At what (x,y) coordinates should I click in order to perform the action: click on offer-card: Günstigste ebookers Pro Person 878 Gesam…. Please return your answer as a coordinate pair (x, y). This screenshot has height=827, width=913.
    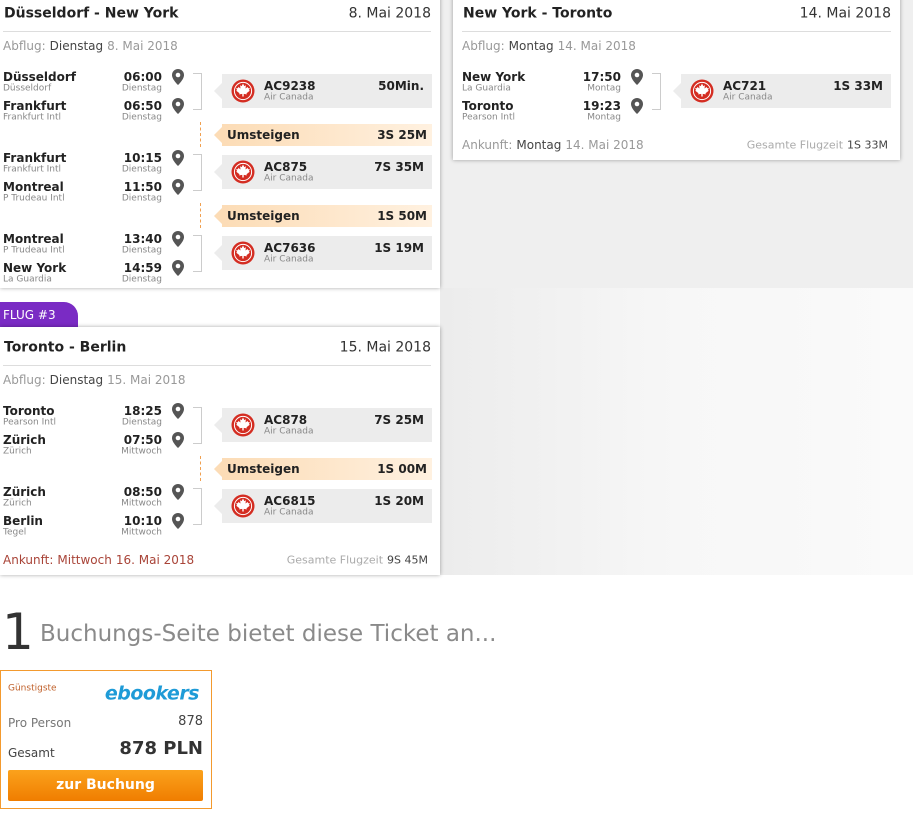
    Looking at the image, I should click on (106, 739).